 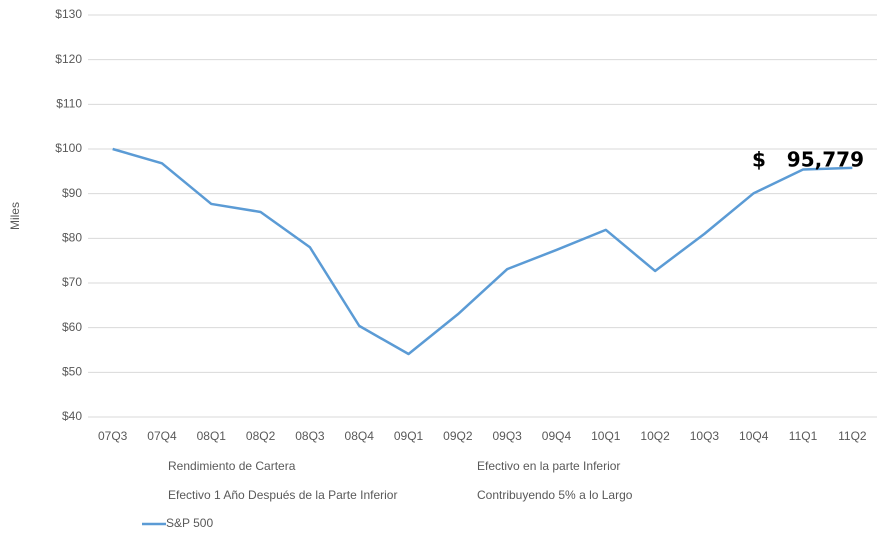 What do you see at coordinates (72, 327) in the screenshot?
I see `y-tick-label: $60` at bounding box center [72, 327].